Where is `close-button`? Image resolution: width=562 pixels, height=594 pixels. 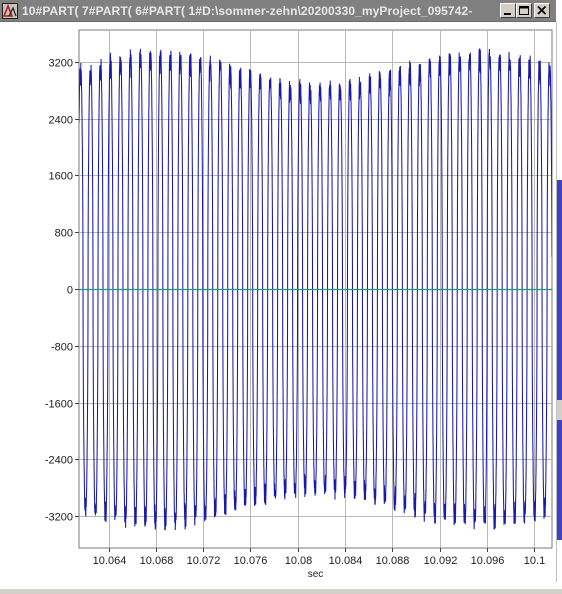
close-button is located at coordinates (542, 10).